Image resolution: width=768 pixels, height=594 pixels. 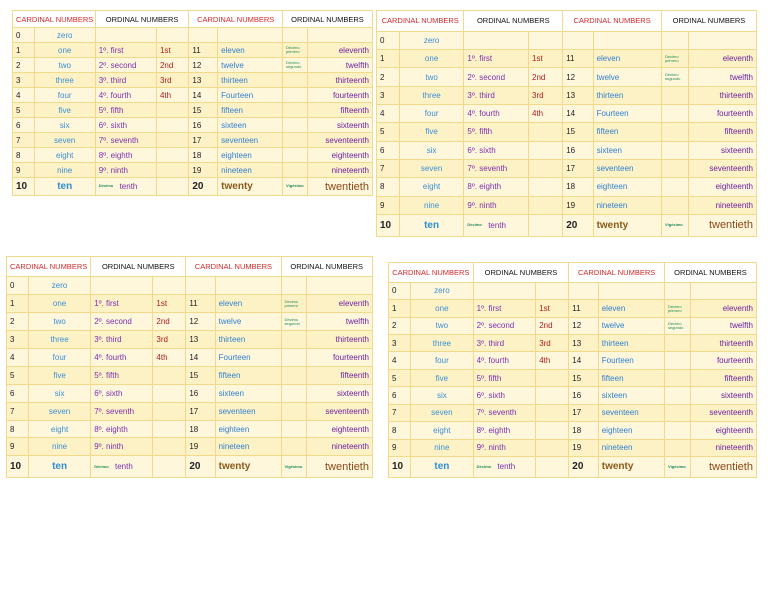 I want to click on cardinal-word: zero, so click(x=442, y=291).